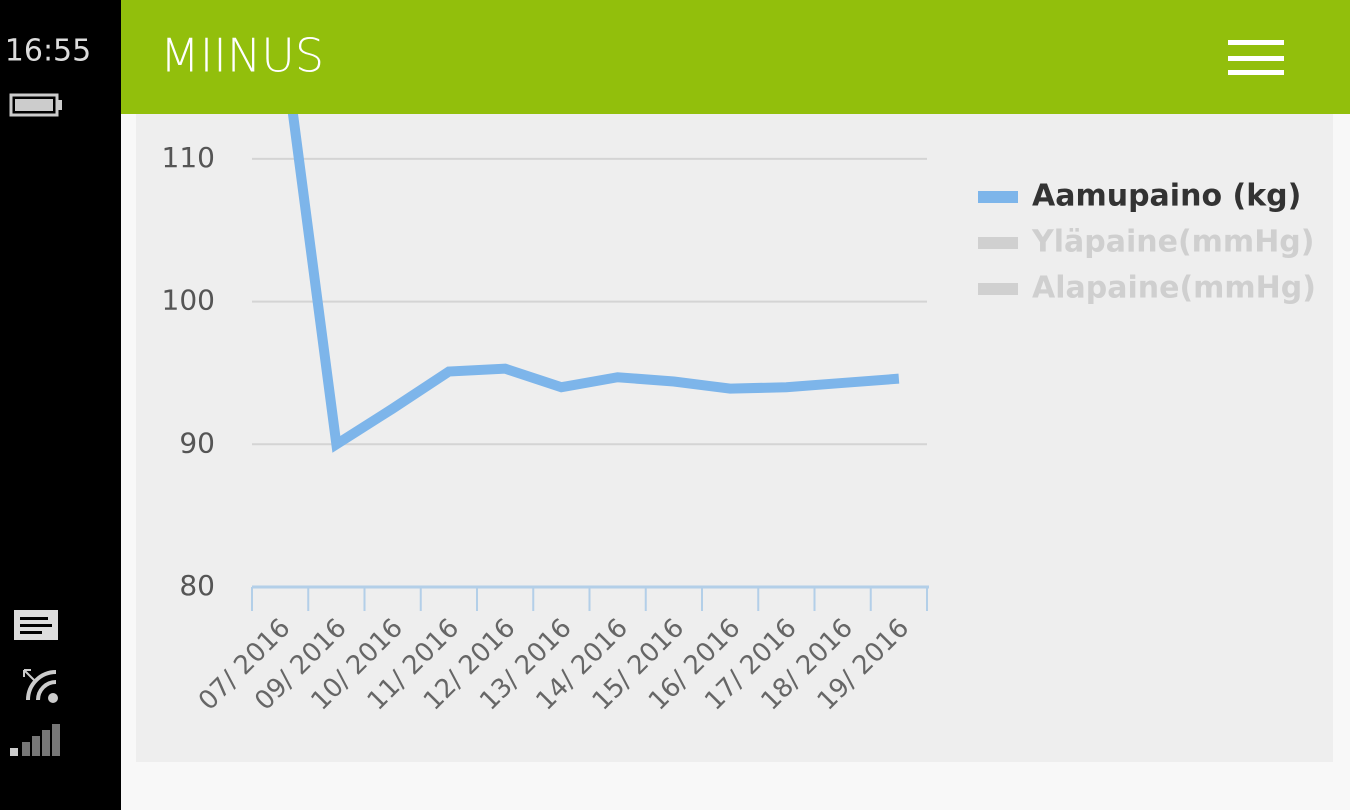 The height and width of the screenshot is (810, 1350). Describe the element at coordinates (60, 405) in the screenshot. I see `status-bar` at that location.